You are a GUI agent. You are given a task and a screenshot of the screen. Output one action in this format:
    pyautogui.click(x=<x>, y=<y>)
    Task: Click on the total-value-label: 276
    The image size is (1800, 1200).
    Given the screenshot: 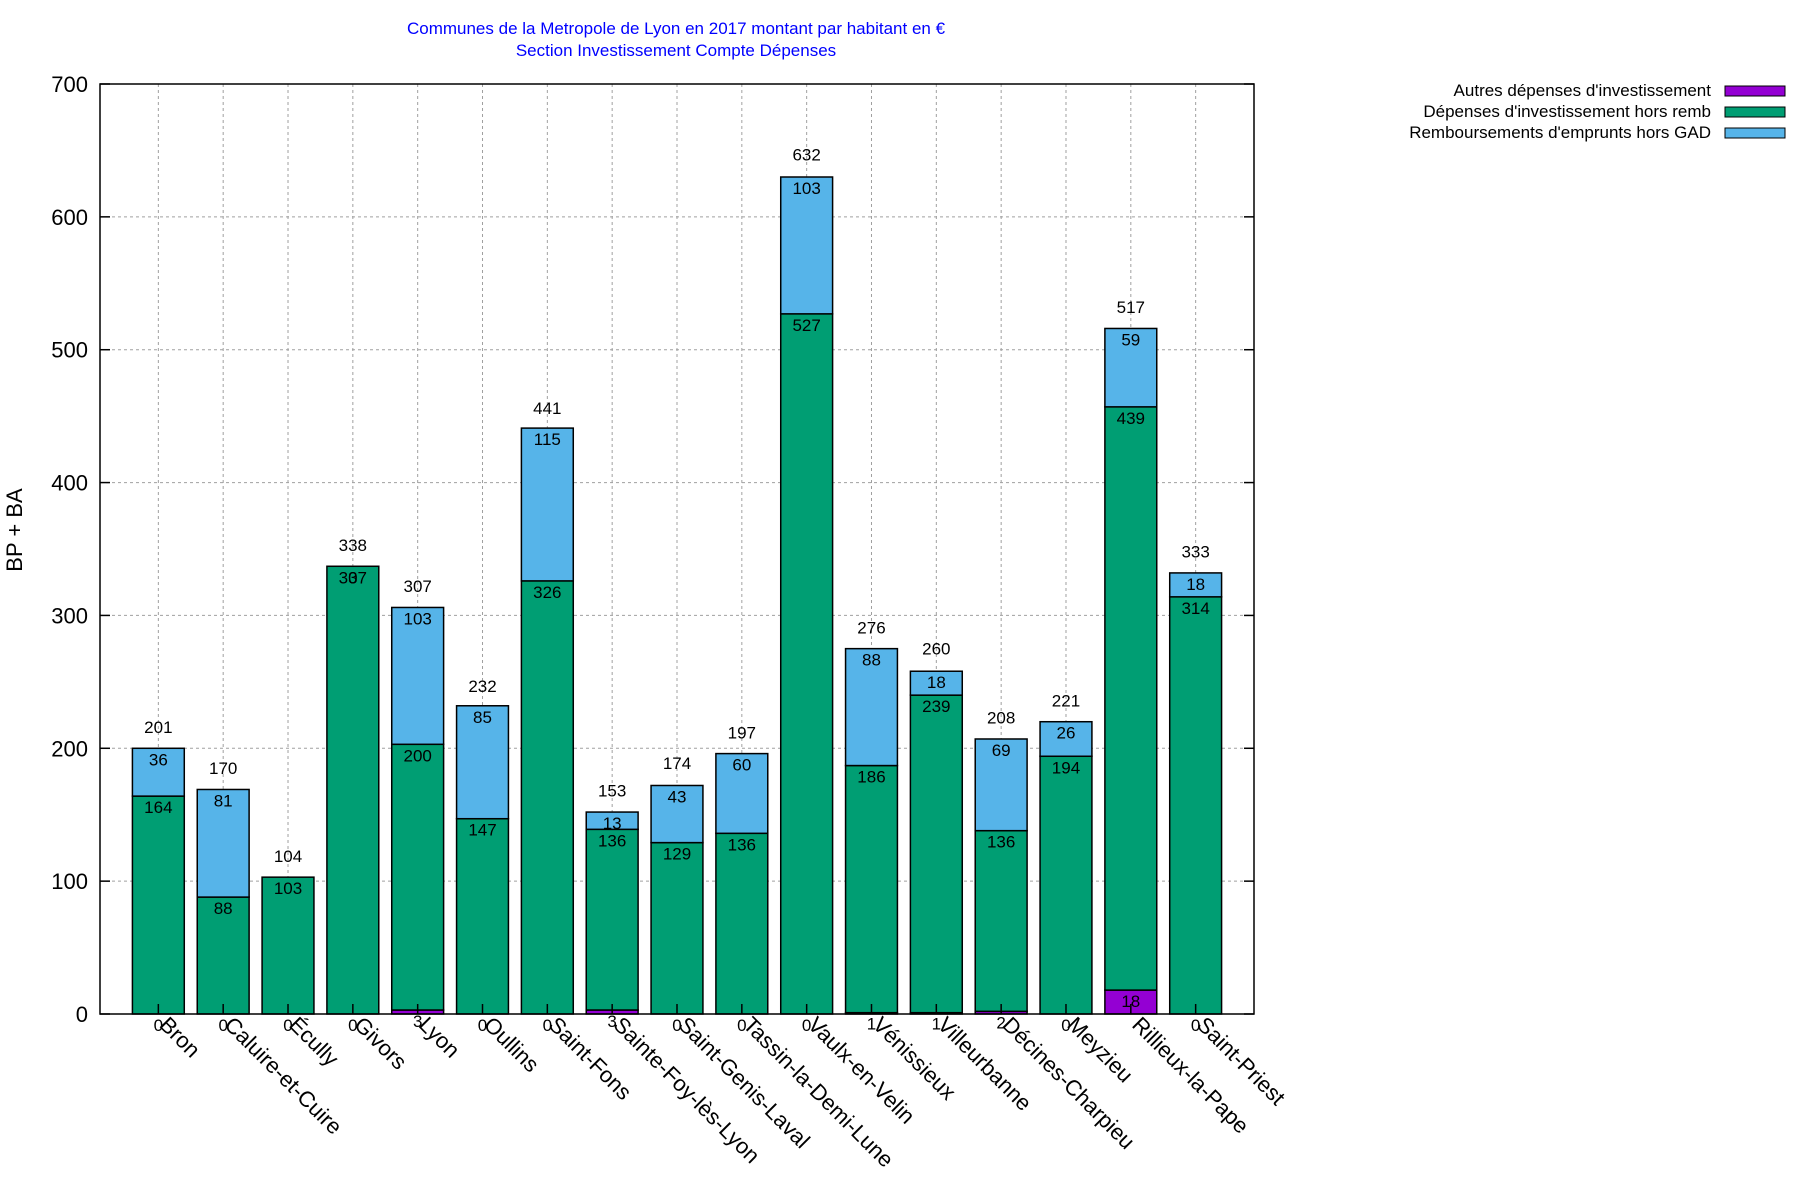 What is the action you would take?
    pyautogui.click(x=871, y=627)
    